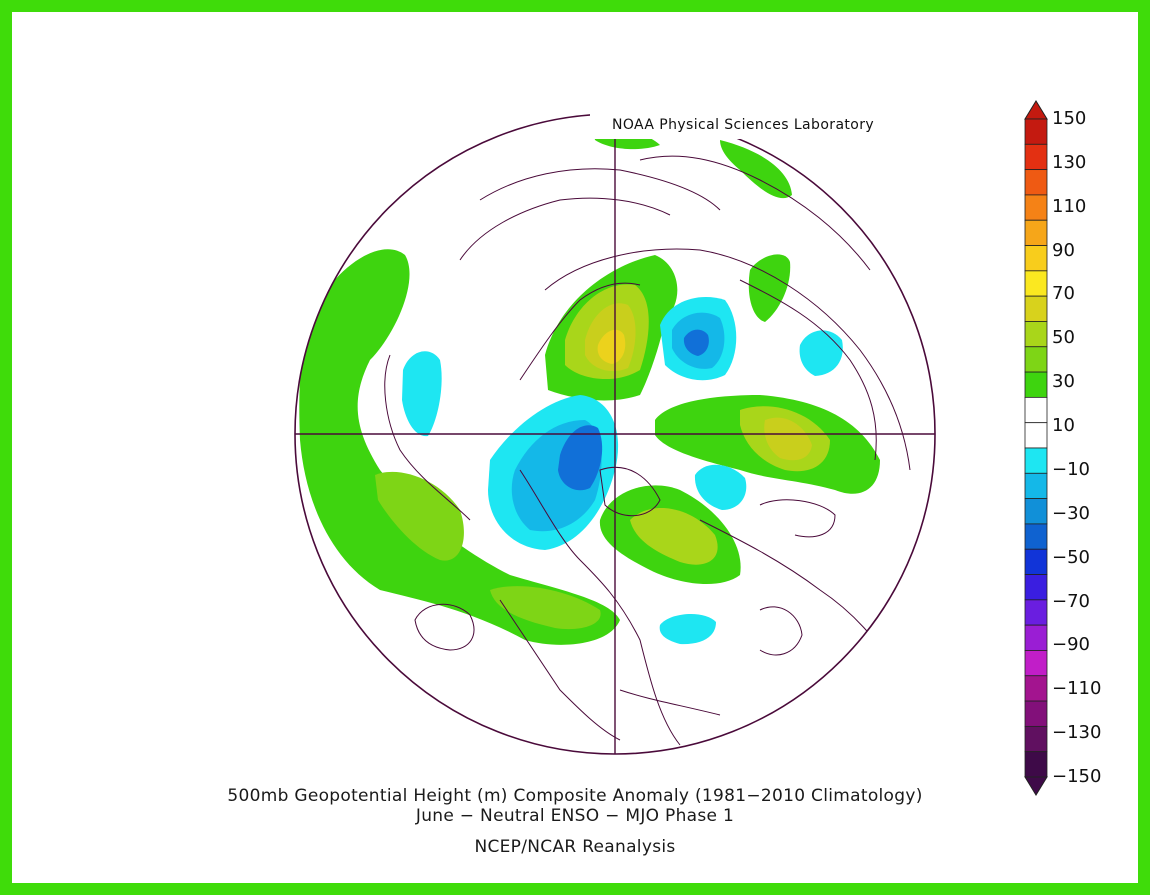  Describe the element at coordinates (674, 536) in the screenshot. I see `anomaly-pos-canada-mid` at that location.